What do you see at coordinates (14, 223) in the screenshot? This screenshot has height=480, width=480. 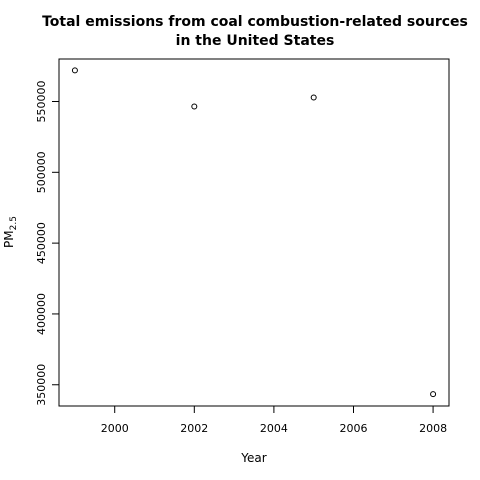 I see `y-axis-label-subscript: 2.5` at bounding box center [14, 223].